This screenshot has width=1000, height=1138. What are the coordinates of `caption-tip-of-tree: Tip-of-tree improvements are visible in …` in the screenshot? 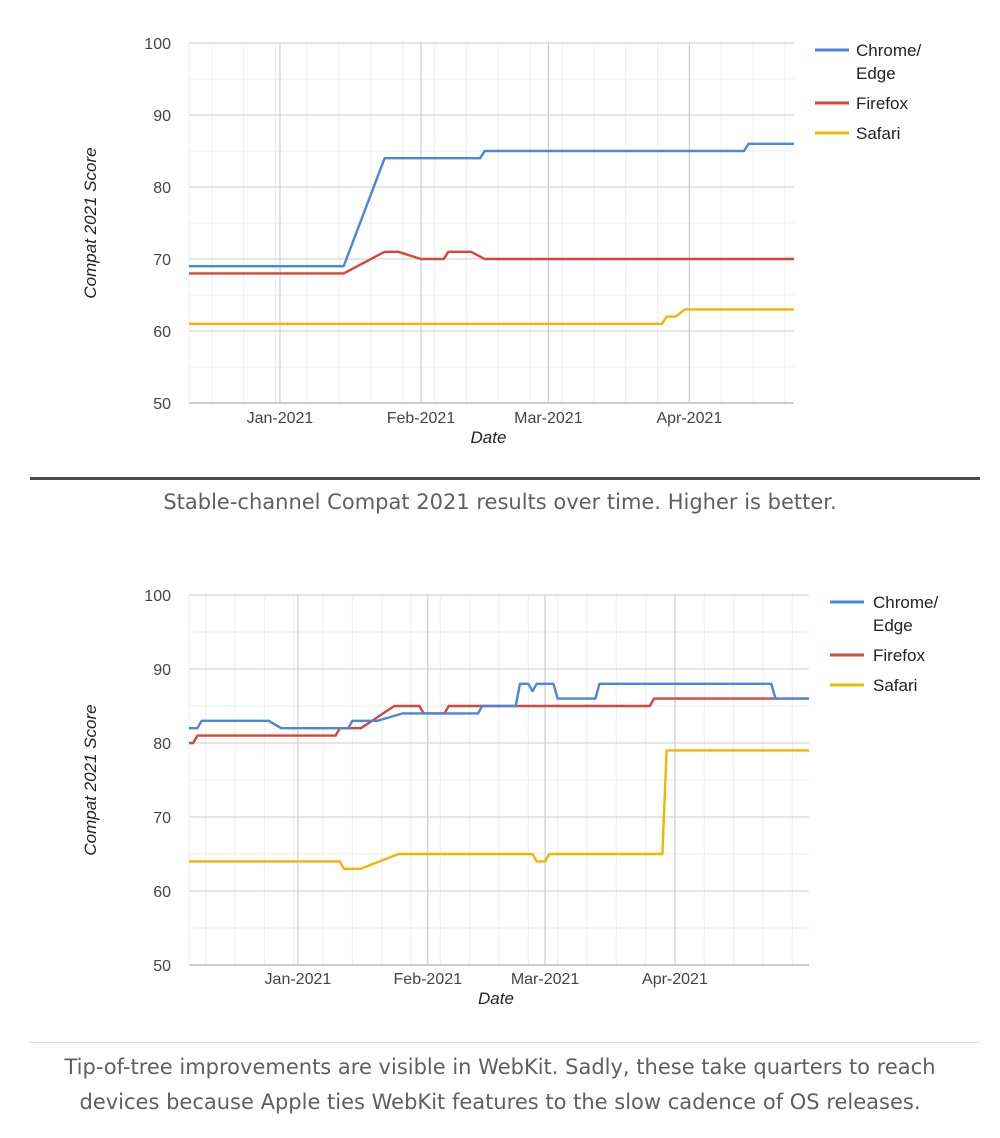 It's located at (500, 1085).